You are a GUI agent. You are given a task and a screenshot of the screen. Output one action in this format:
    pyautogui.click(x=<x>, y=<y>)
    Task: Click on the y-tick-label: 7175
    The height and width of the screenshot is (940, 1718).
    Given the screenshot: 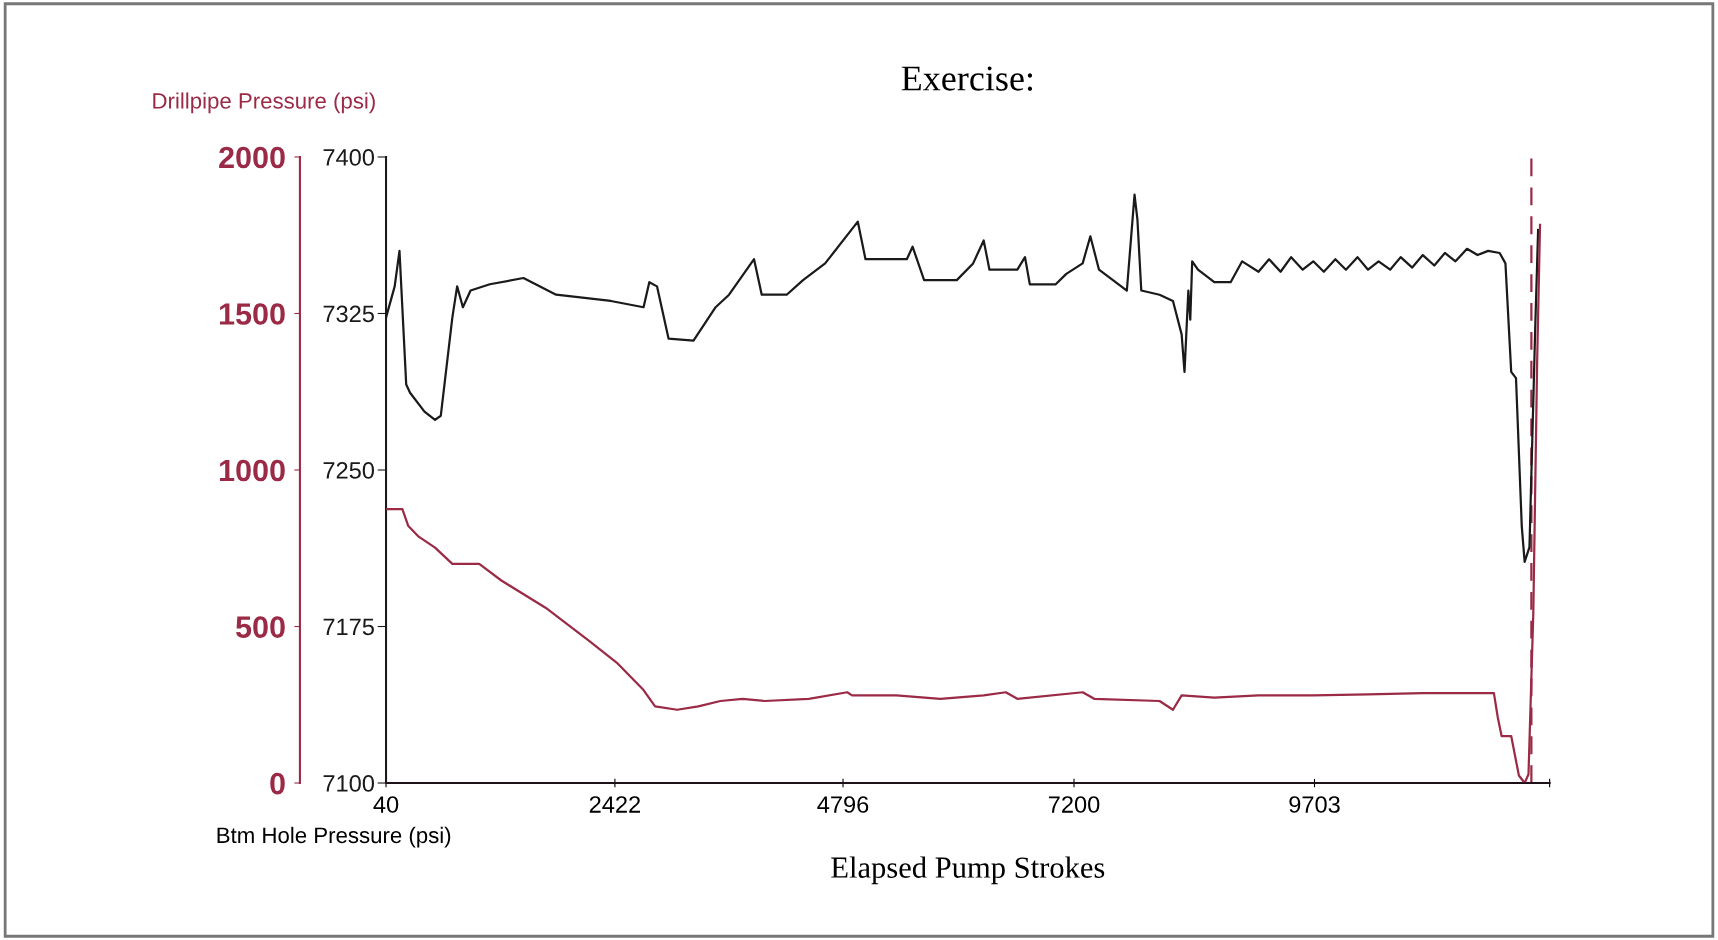 What is the action you would take?
    pyautogui.click(x=348, y=627)
    